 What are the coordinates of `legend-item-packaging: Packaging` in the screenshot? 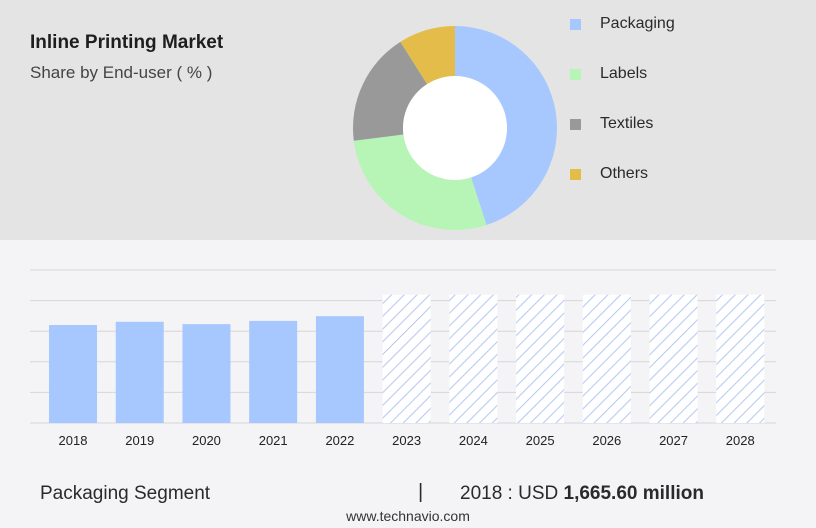 It's located at (670, 24).